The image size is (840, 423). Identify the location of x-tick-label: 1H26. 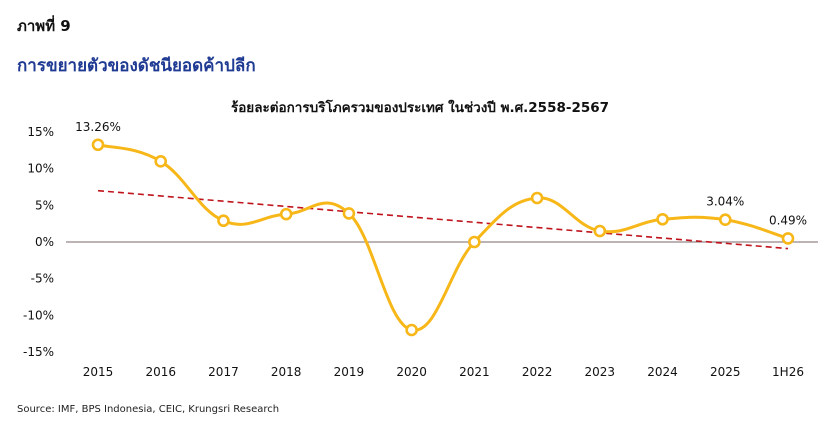
(788, 372).